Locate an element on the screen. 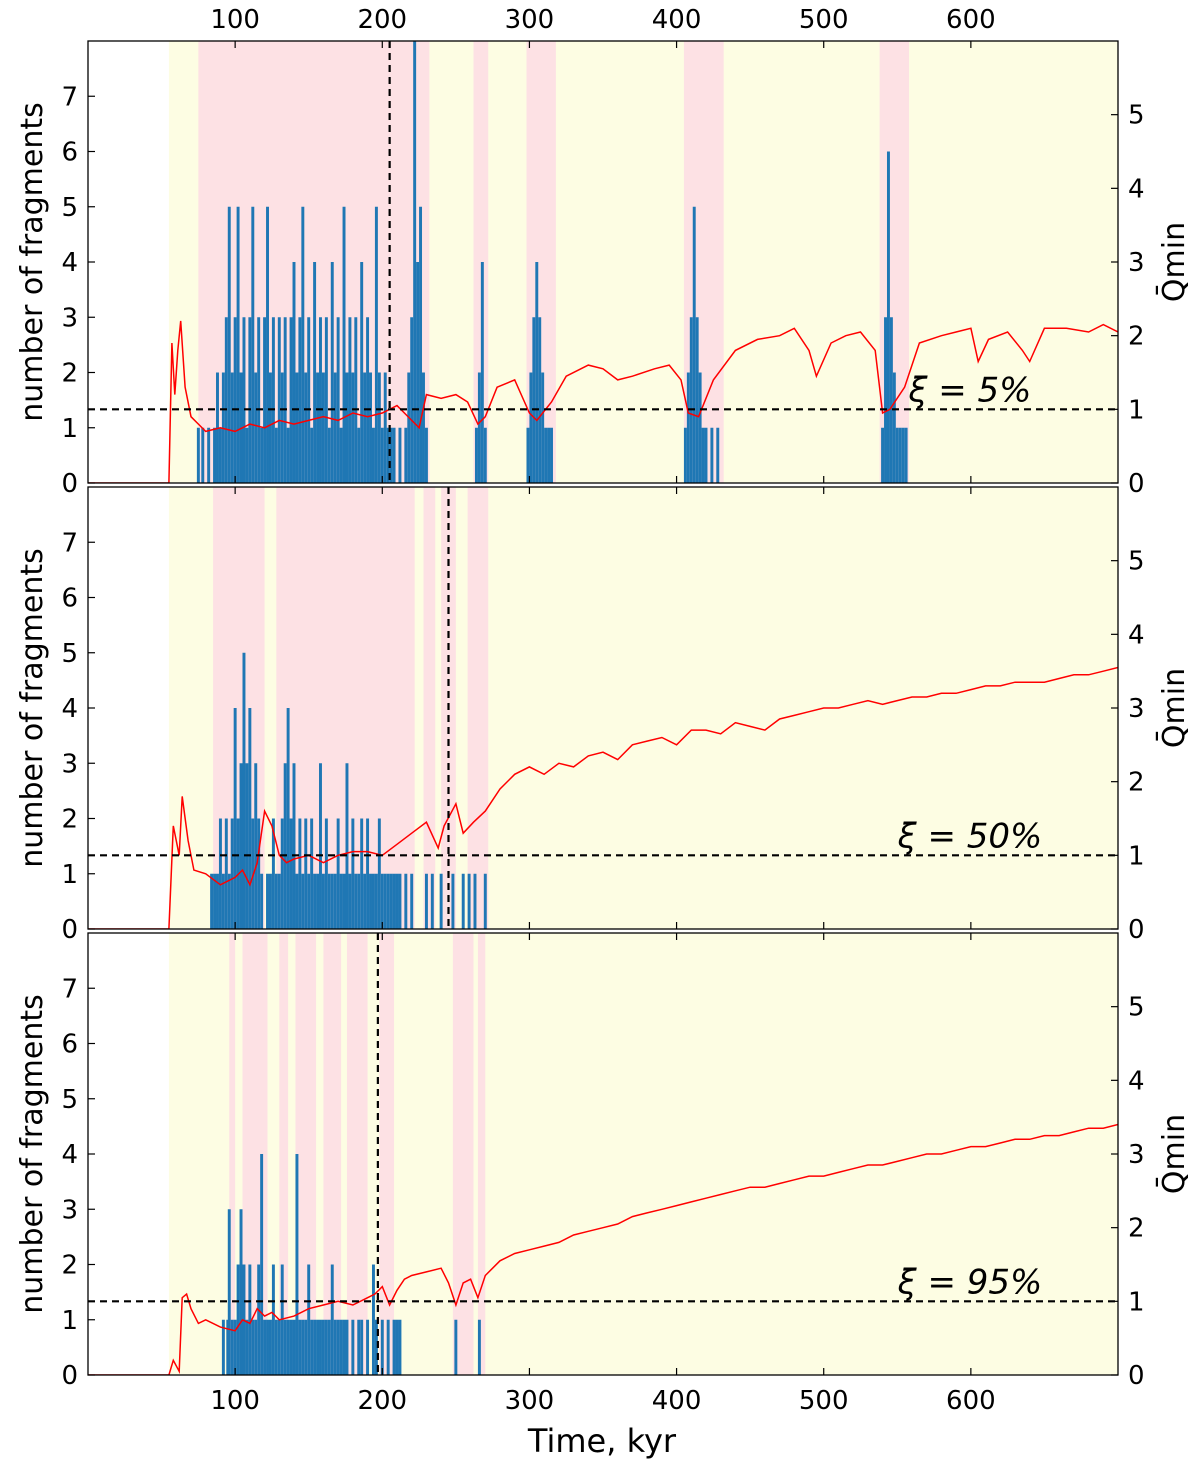  panel-annotation: ξ = 5% is located at coordinates (969, 390).